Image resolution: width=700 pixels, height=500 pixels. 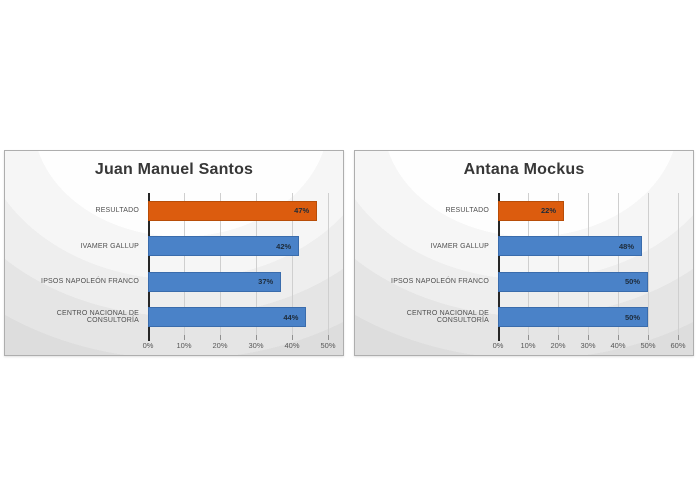 I want to click on bar-value-label: 37%, so click(x=266, y=282).